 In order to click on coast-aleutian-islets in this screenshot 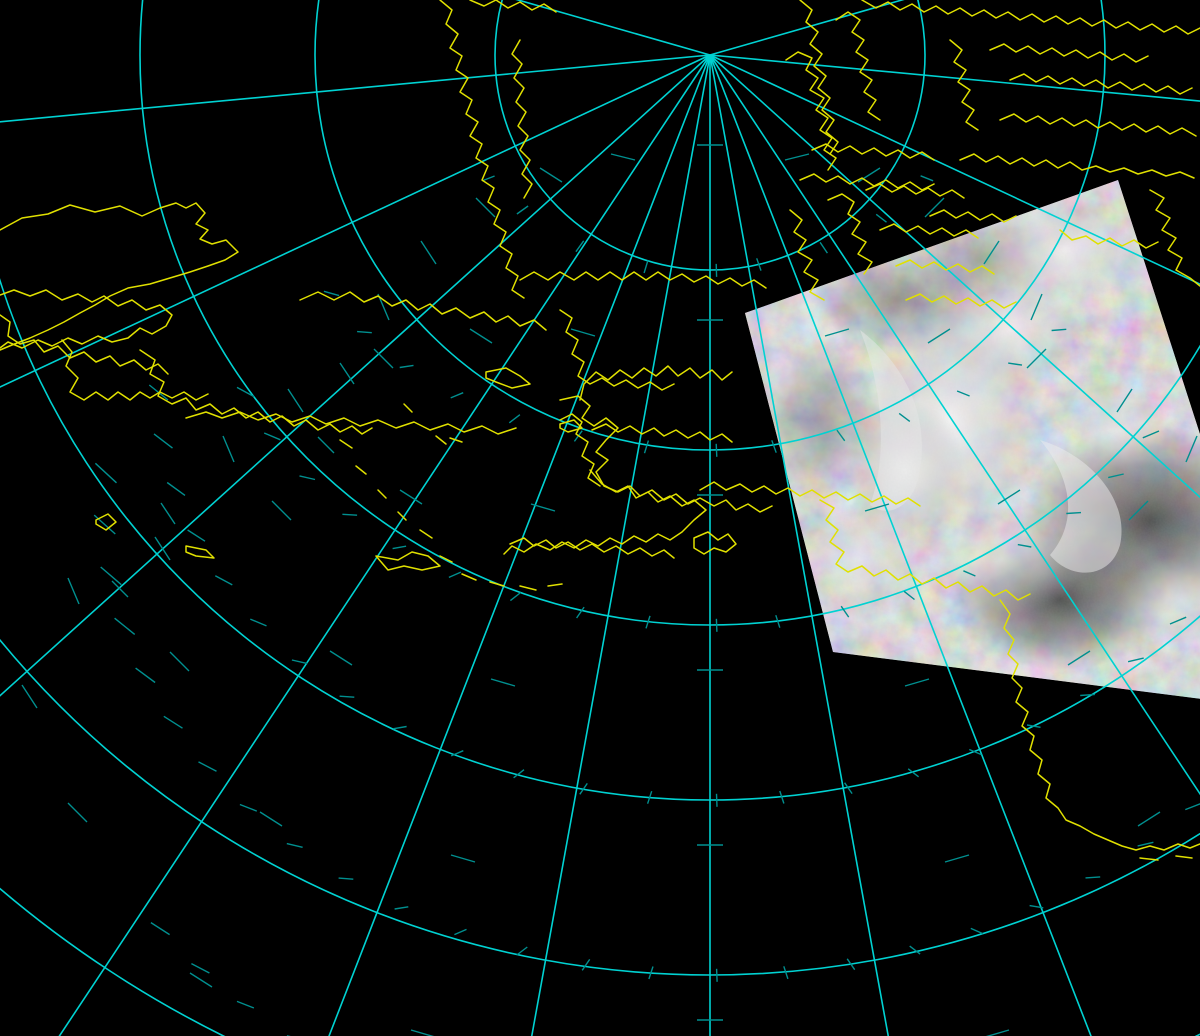, I will do `click(451, 515)`.